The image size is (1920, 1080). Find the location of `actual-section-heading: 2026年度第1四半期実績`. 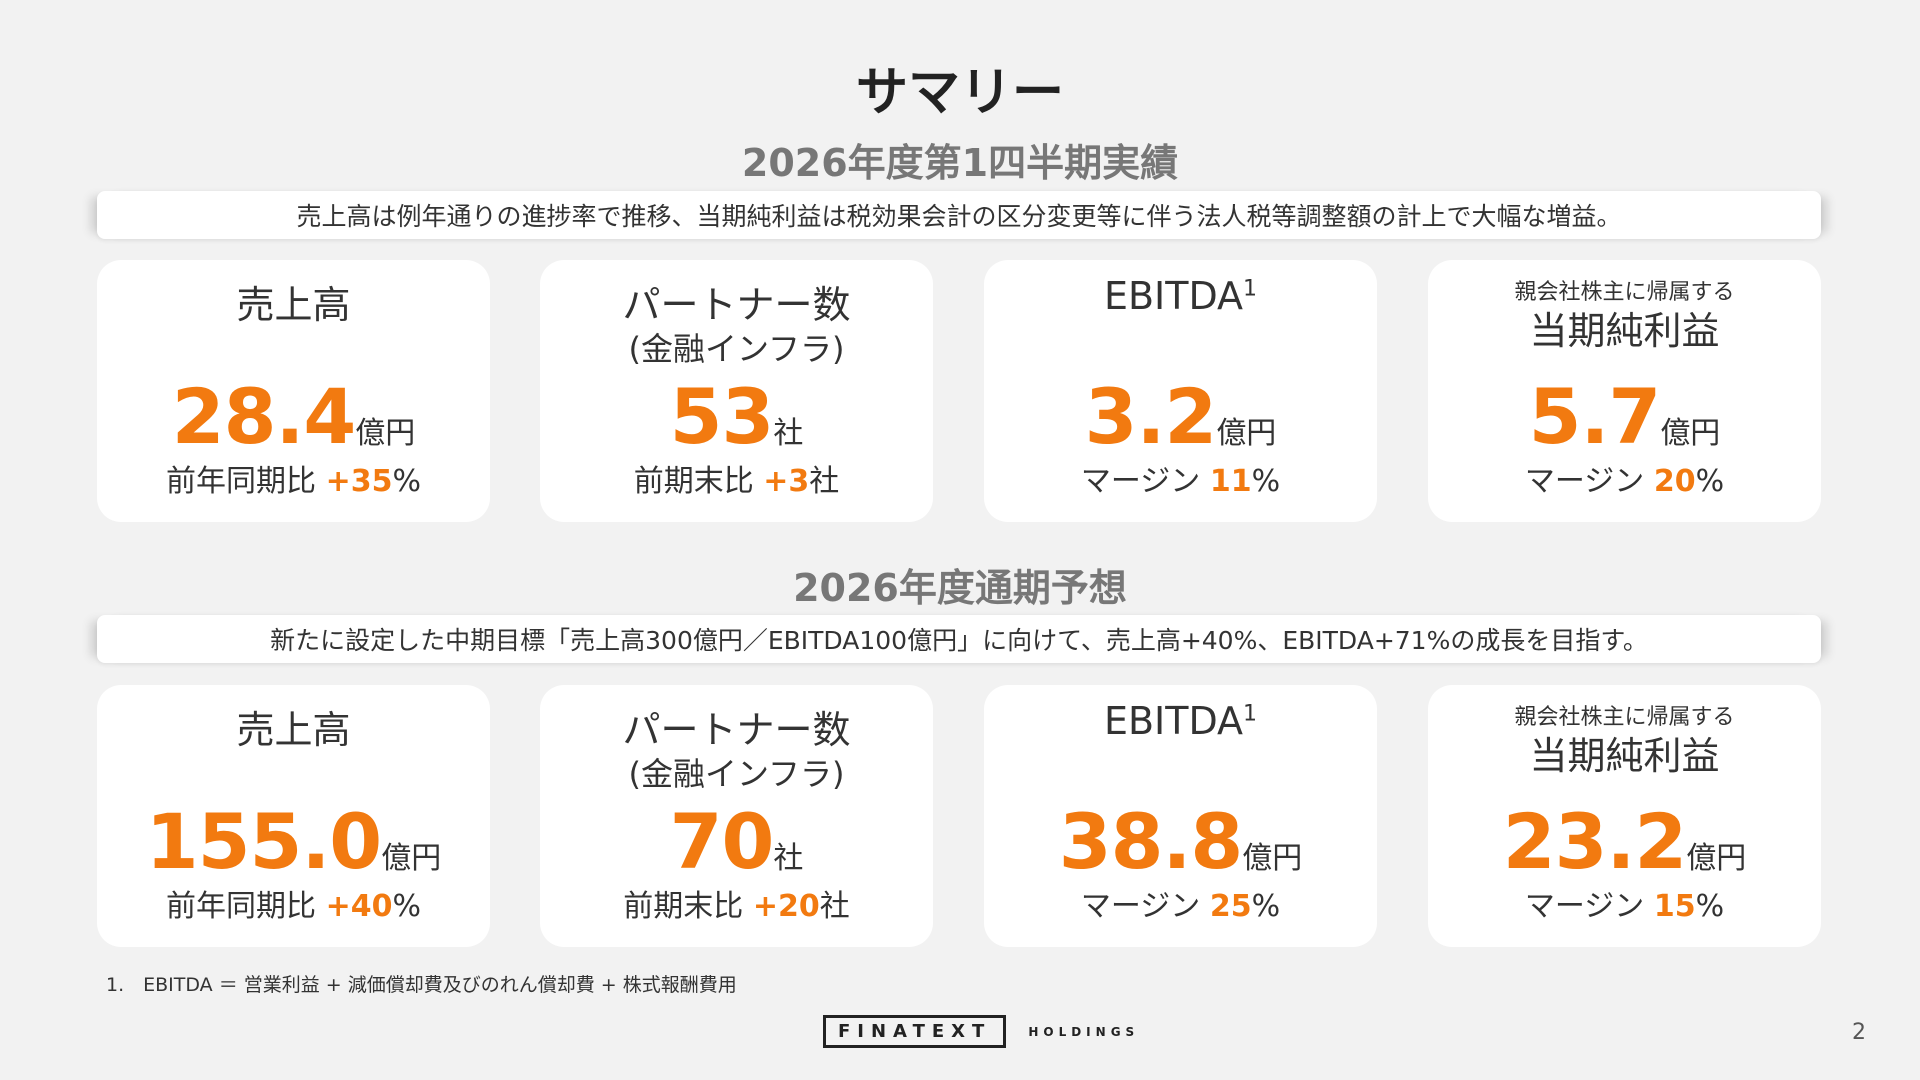

actual-section-heading: 2026年度第1四半期実績 is located at coordinates (960, 163).